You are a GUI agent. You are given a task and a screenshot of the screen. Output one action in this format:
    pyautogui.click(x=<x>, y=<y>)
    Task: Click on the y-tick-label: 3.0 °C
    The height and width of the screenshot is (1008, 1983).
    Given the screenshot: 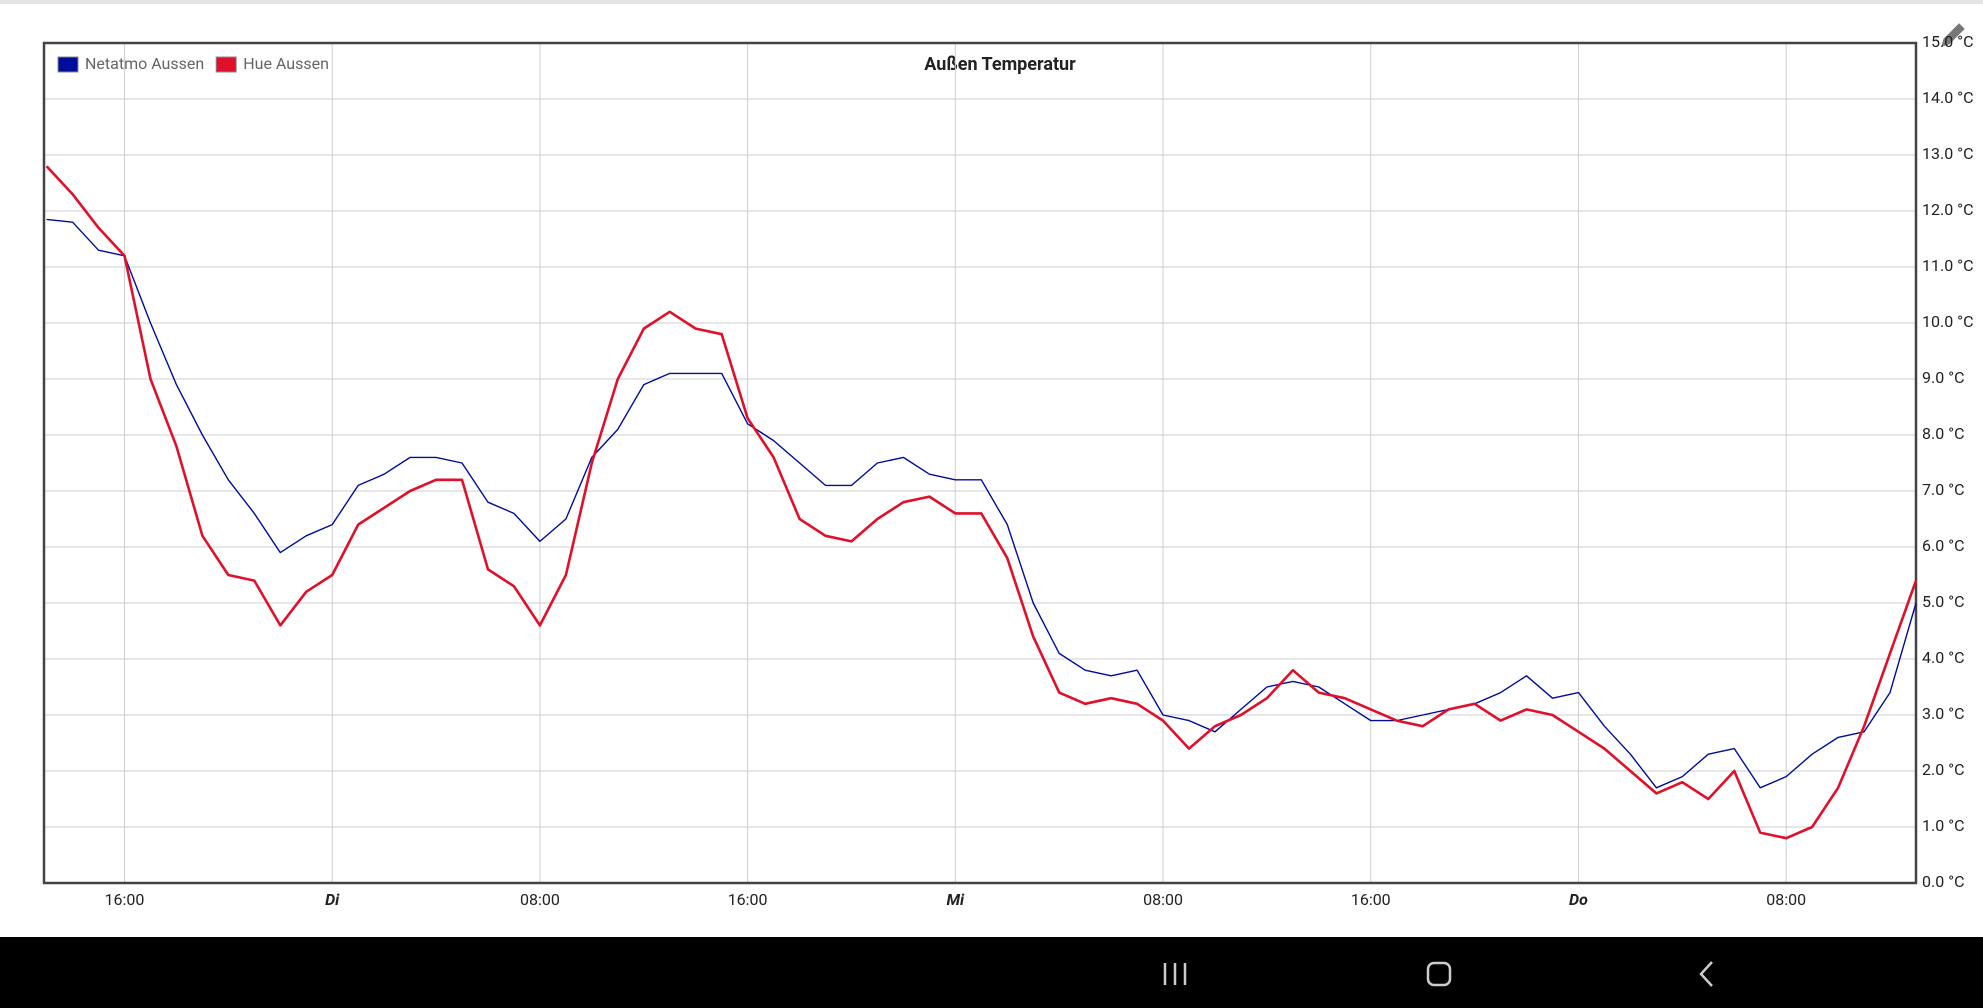 What is the action you would take?
    pyautogui.click(x=1943, y=713)
    